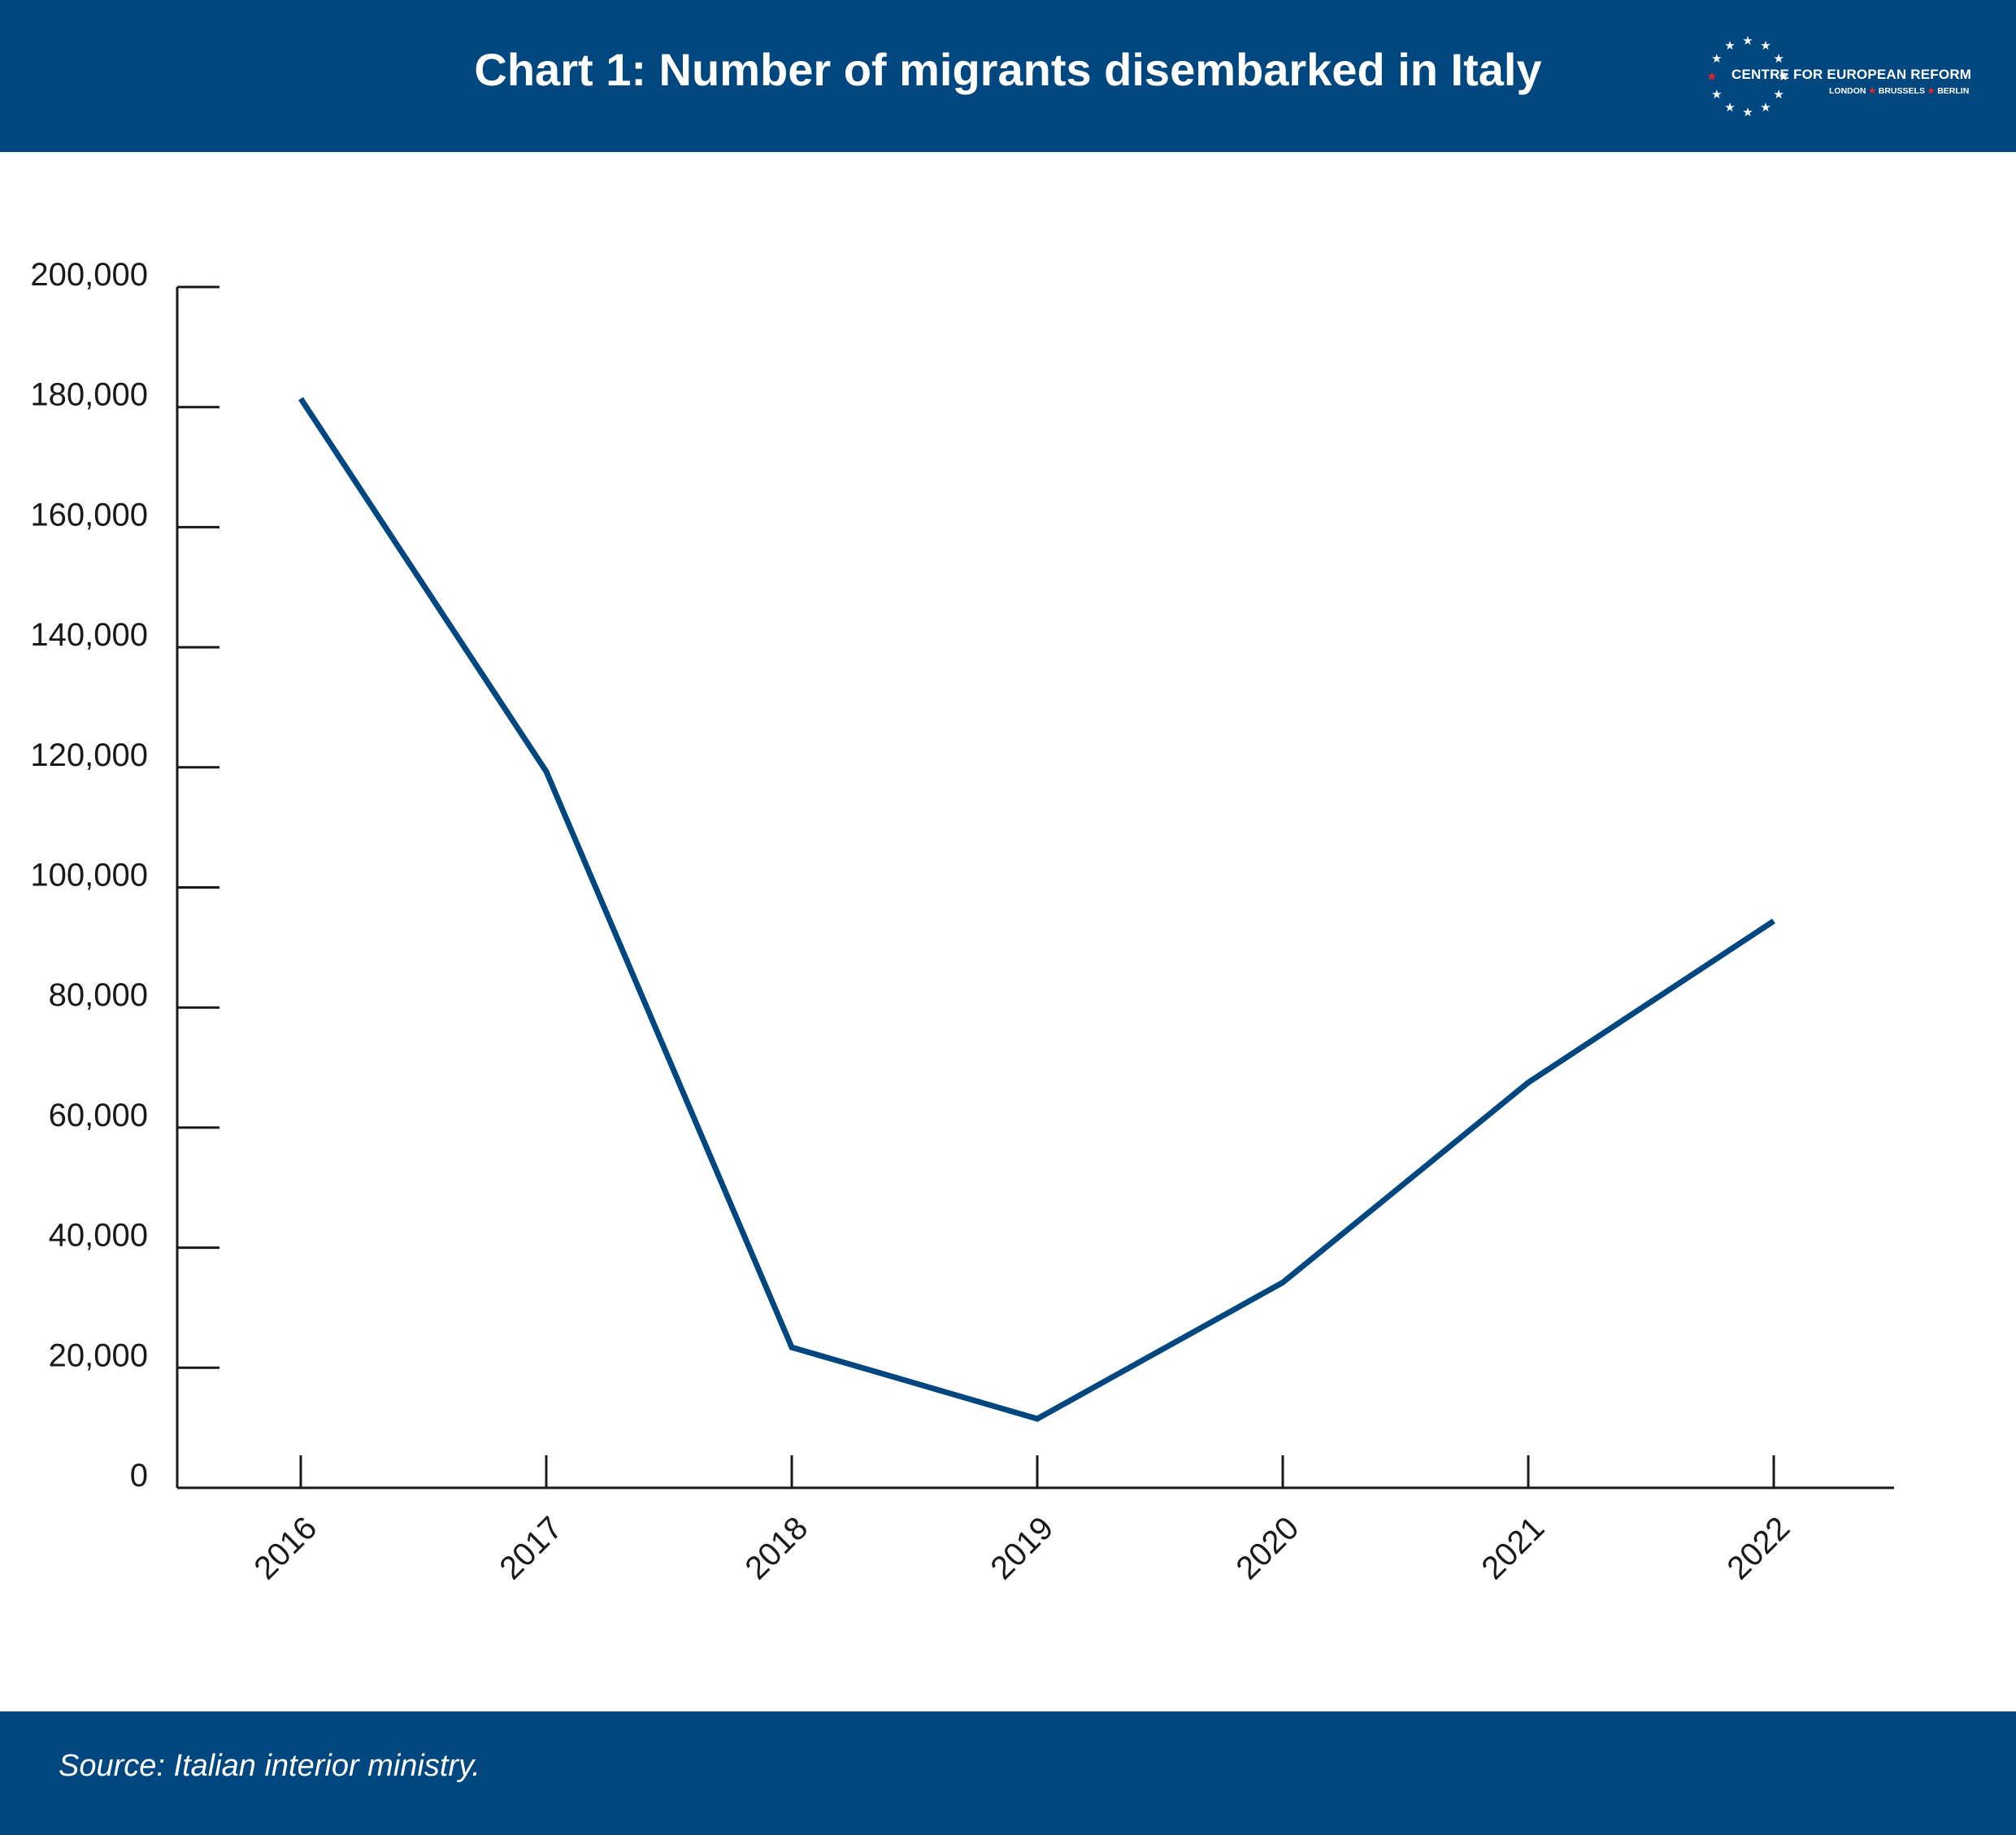  Describe the element at coordinates (285, 1548) in the screenshot. I see `x-tick-label: 2016` at that location.